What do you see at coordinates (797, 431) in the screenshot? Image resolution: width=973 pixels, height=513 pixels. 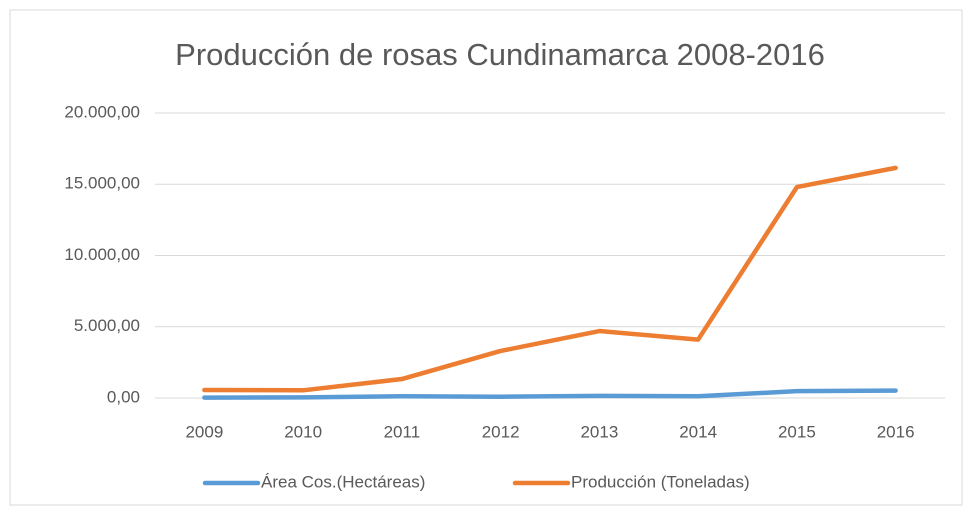 I see `x-tick-label: 2015` at bounding box center [797, 431].